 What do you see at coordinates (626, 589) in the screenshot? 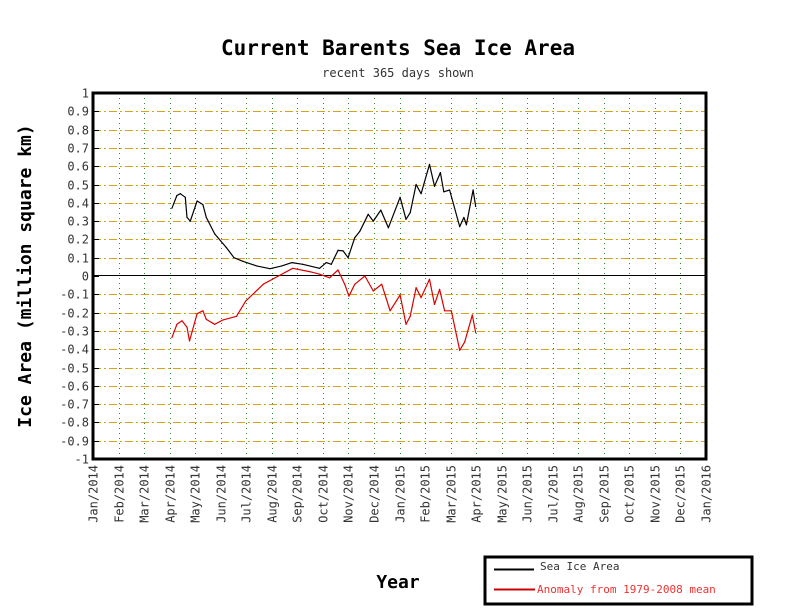
I see `legend-label-anomaly: Anomaly from 1979-2008 mean` at bounding box center [626, 589].